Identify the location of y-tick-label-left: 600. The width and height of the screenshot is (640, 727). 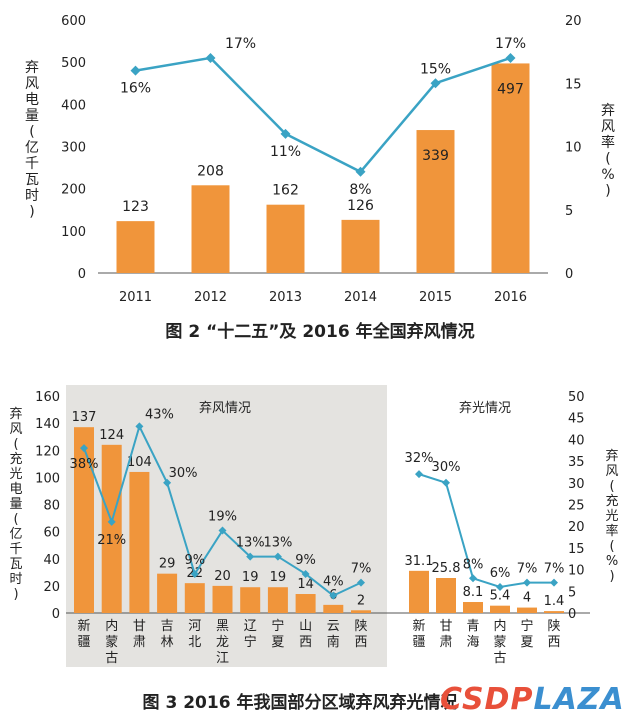
(73, 21).